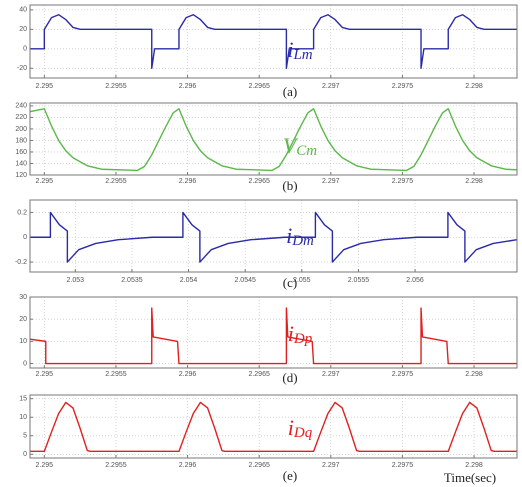 This screenshot has height=487, width=522. I want to click on y-tick-label: 5, so click(25, 436).